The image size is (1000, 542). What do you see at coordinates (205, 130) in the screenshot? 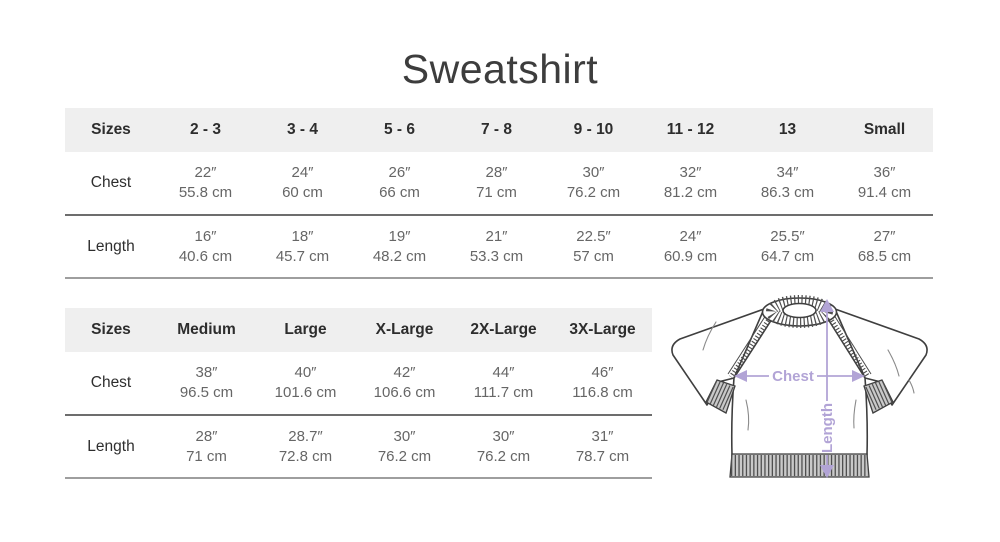
I see `col-header: 2 - 3` at bounding box center [205, 130].